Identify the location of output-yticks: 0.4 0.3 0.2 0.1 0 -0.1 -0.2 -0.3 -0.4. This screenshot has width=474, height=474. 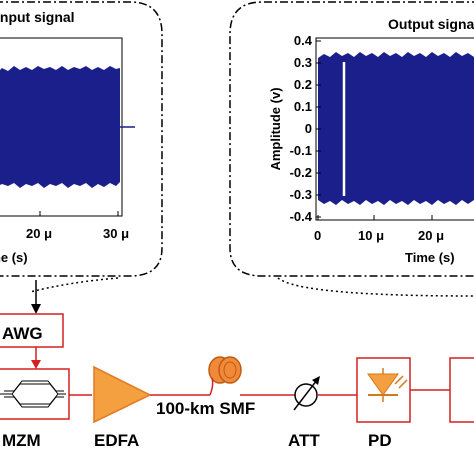
(305, 128).